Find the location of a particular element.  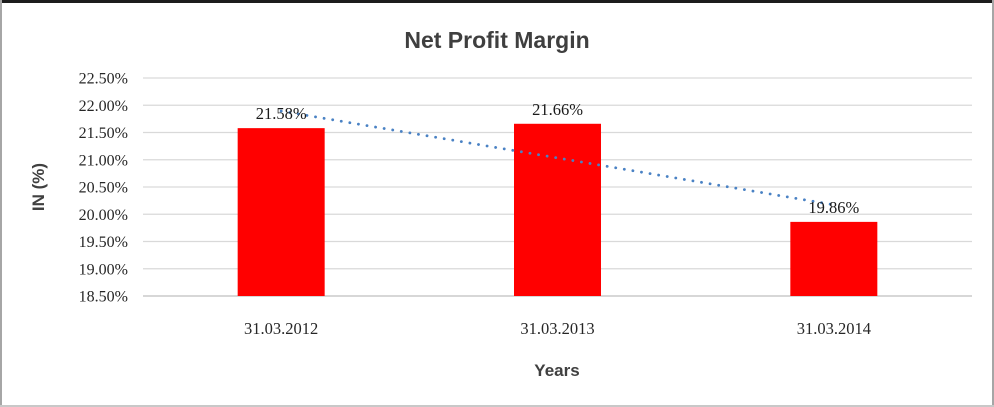

y-axis-title: IN (%) is located at coordinates (38, 187).